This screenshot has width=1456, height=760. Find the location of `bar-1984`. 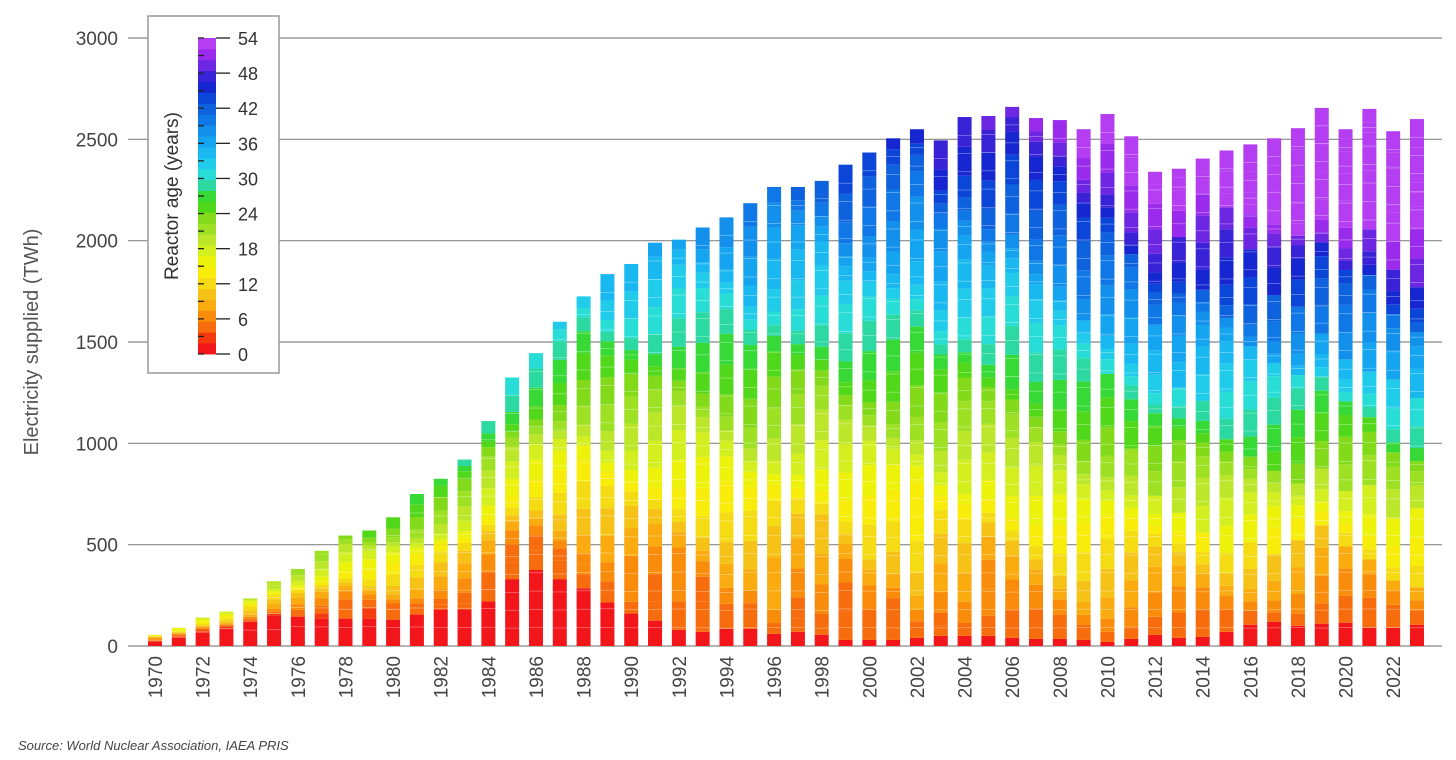

bar-1984 is located at coordinates (488, 533).